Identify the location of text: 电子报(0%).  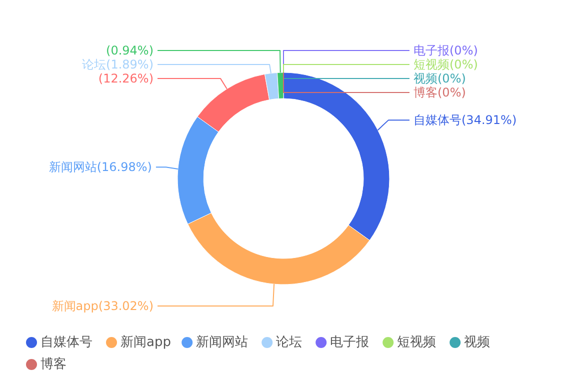
(446, 51).